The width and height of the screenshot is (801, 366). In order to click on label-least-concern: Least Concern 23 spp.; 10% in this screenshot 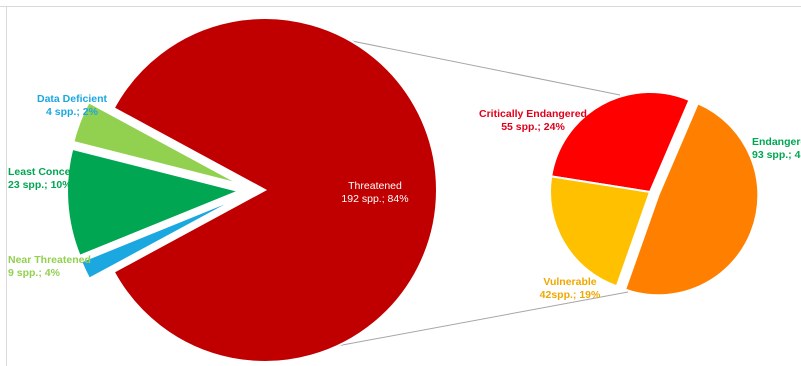, I will do `click(44, 179)`.